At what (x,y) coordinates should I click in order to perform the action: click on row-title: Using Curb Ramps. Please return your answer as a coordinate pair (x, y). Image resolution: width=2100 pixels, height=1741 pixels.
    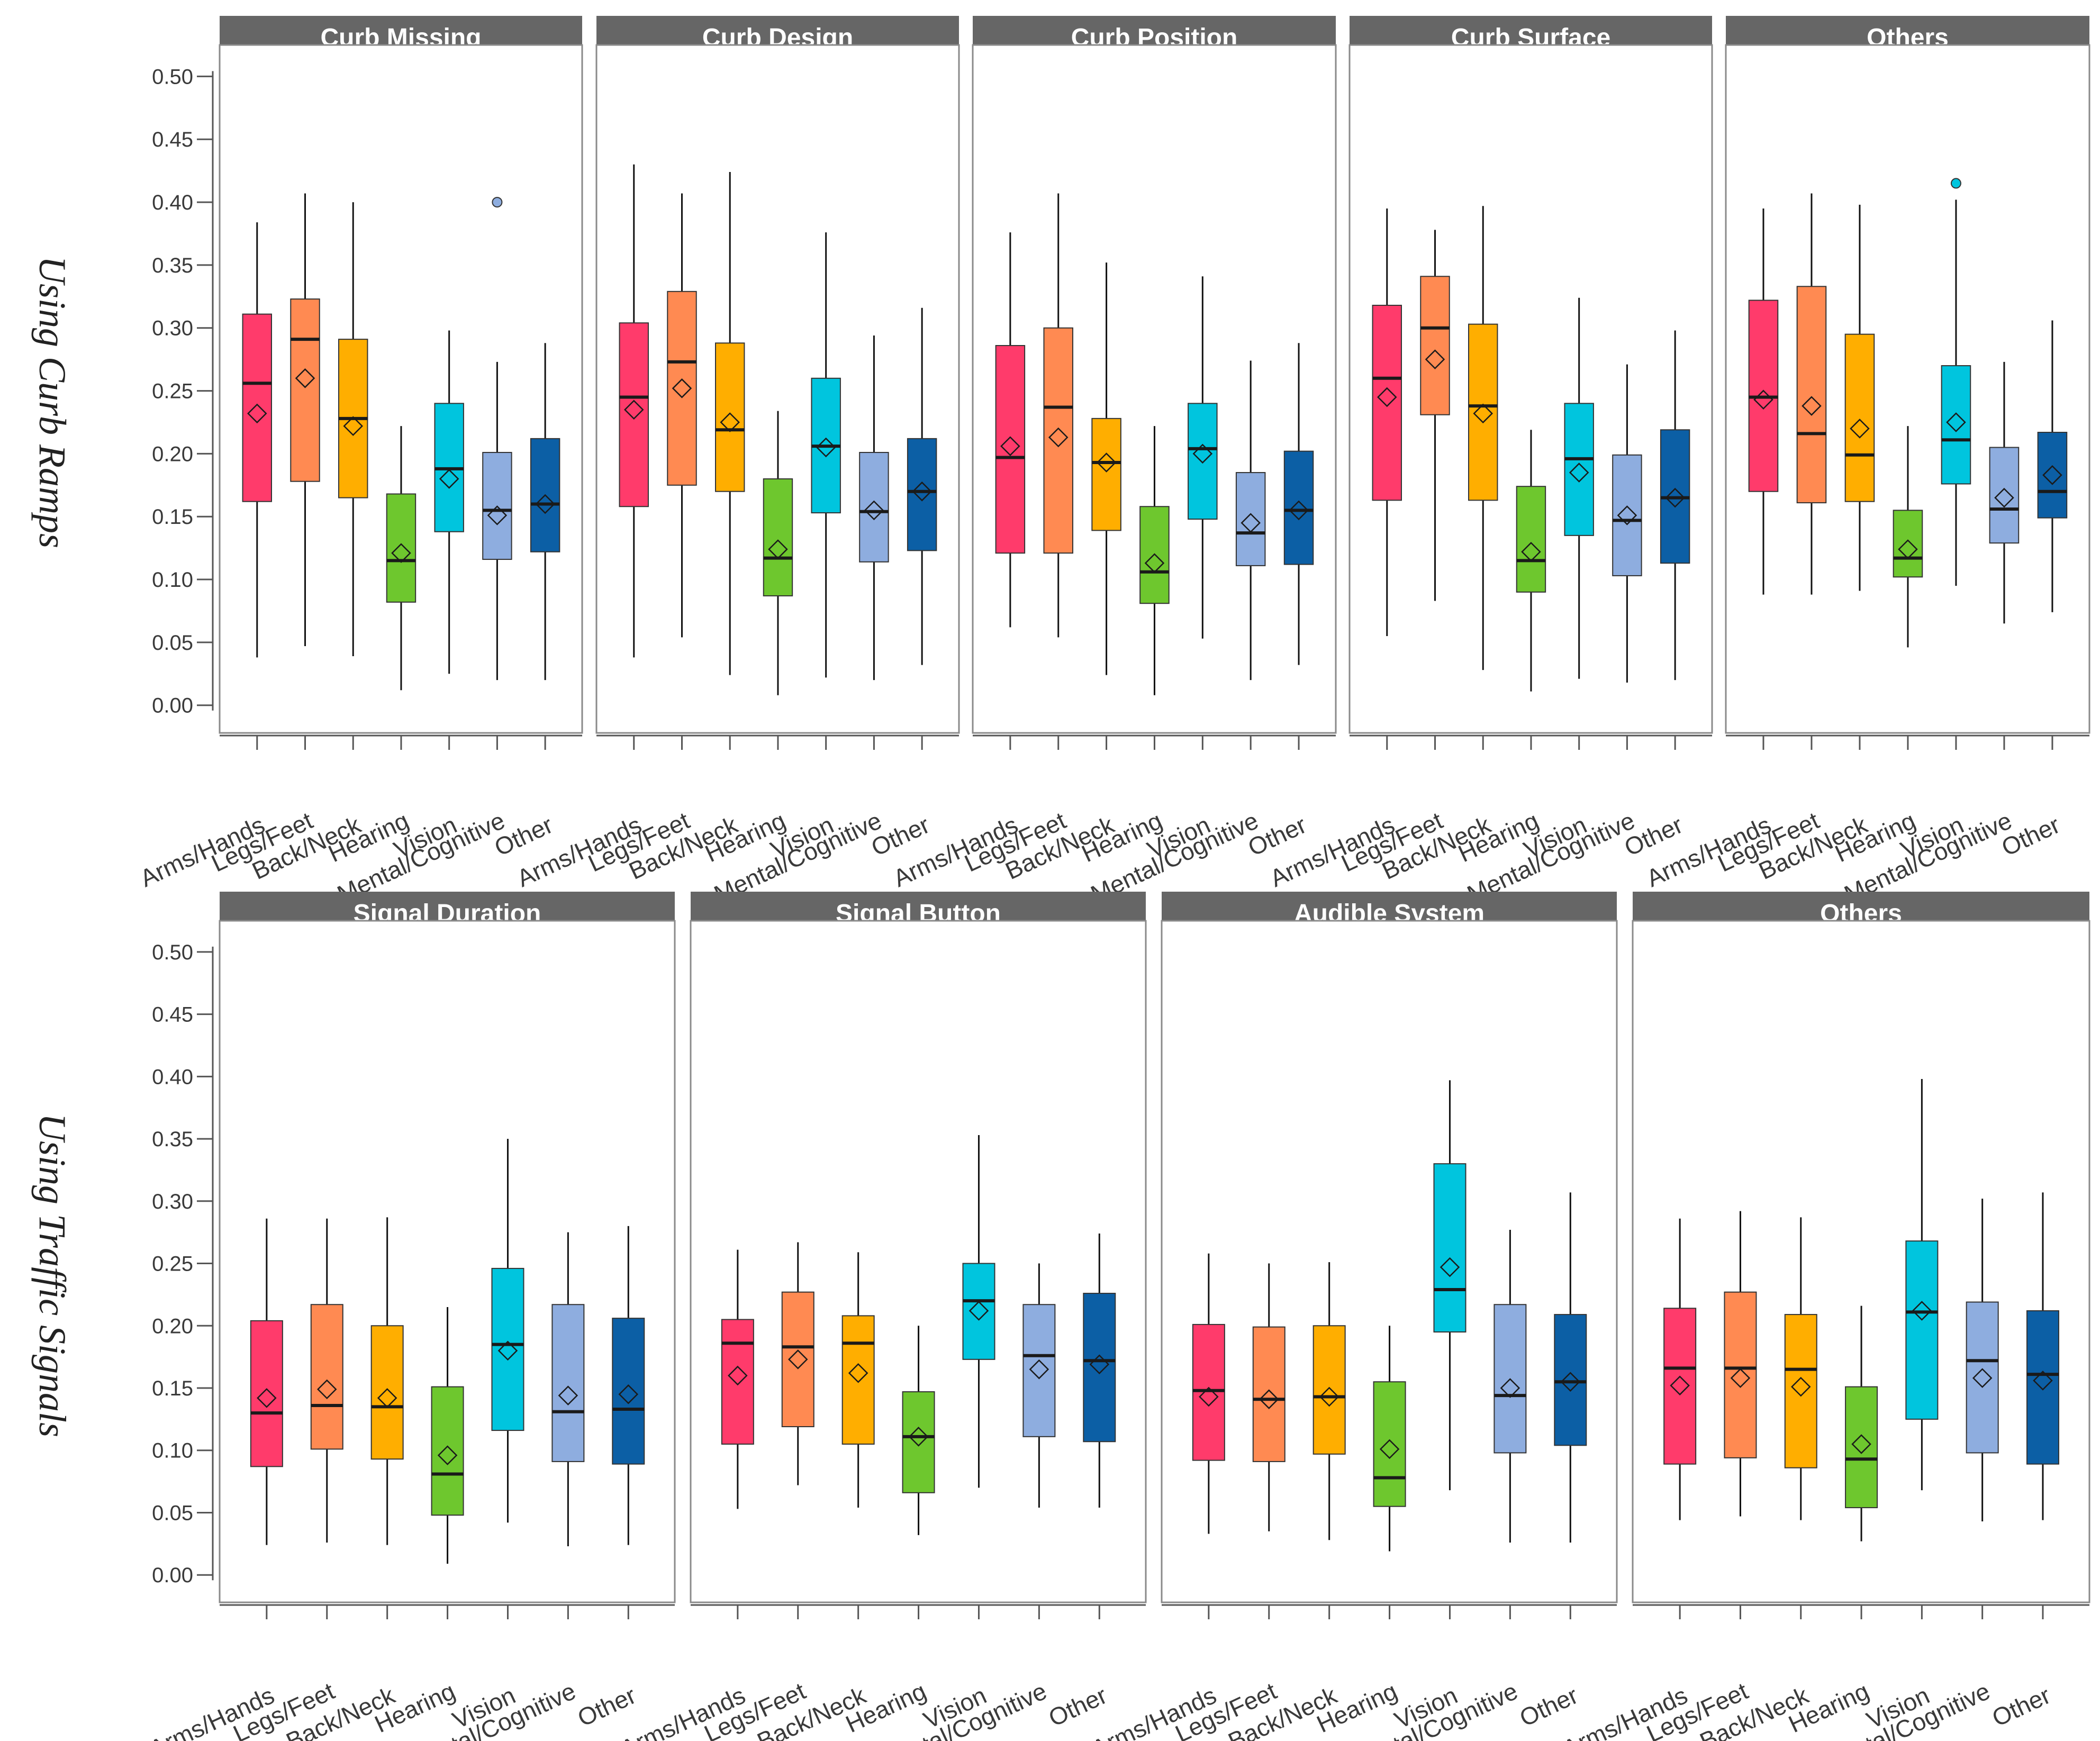
    Looking at the image, I should click on (52, 402).